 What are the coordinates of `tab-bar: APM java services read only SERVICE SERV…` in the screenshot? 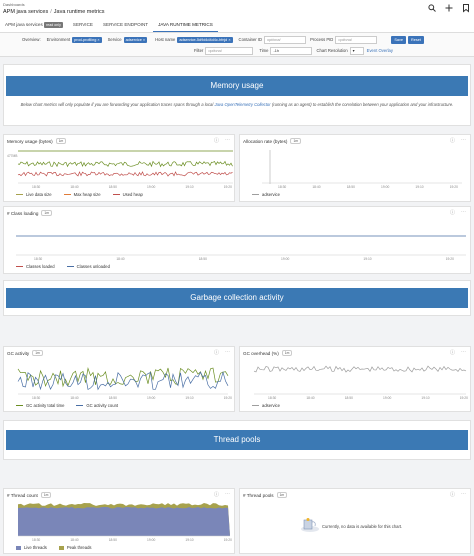 It's located at (237, 25).